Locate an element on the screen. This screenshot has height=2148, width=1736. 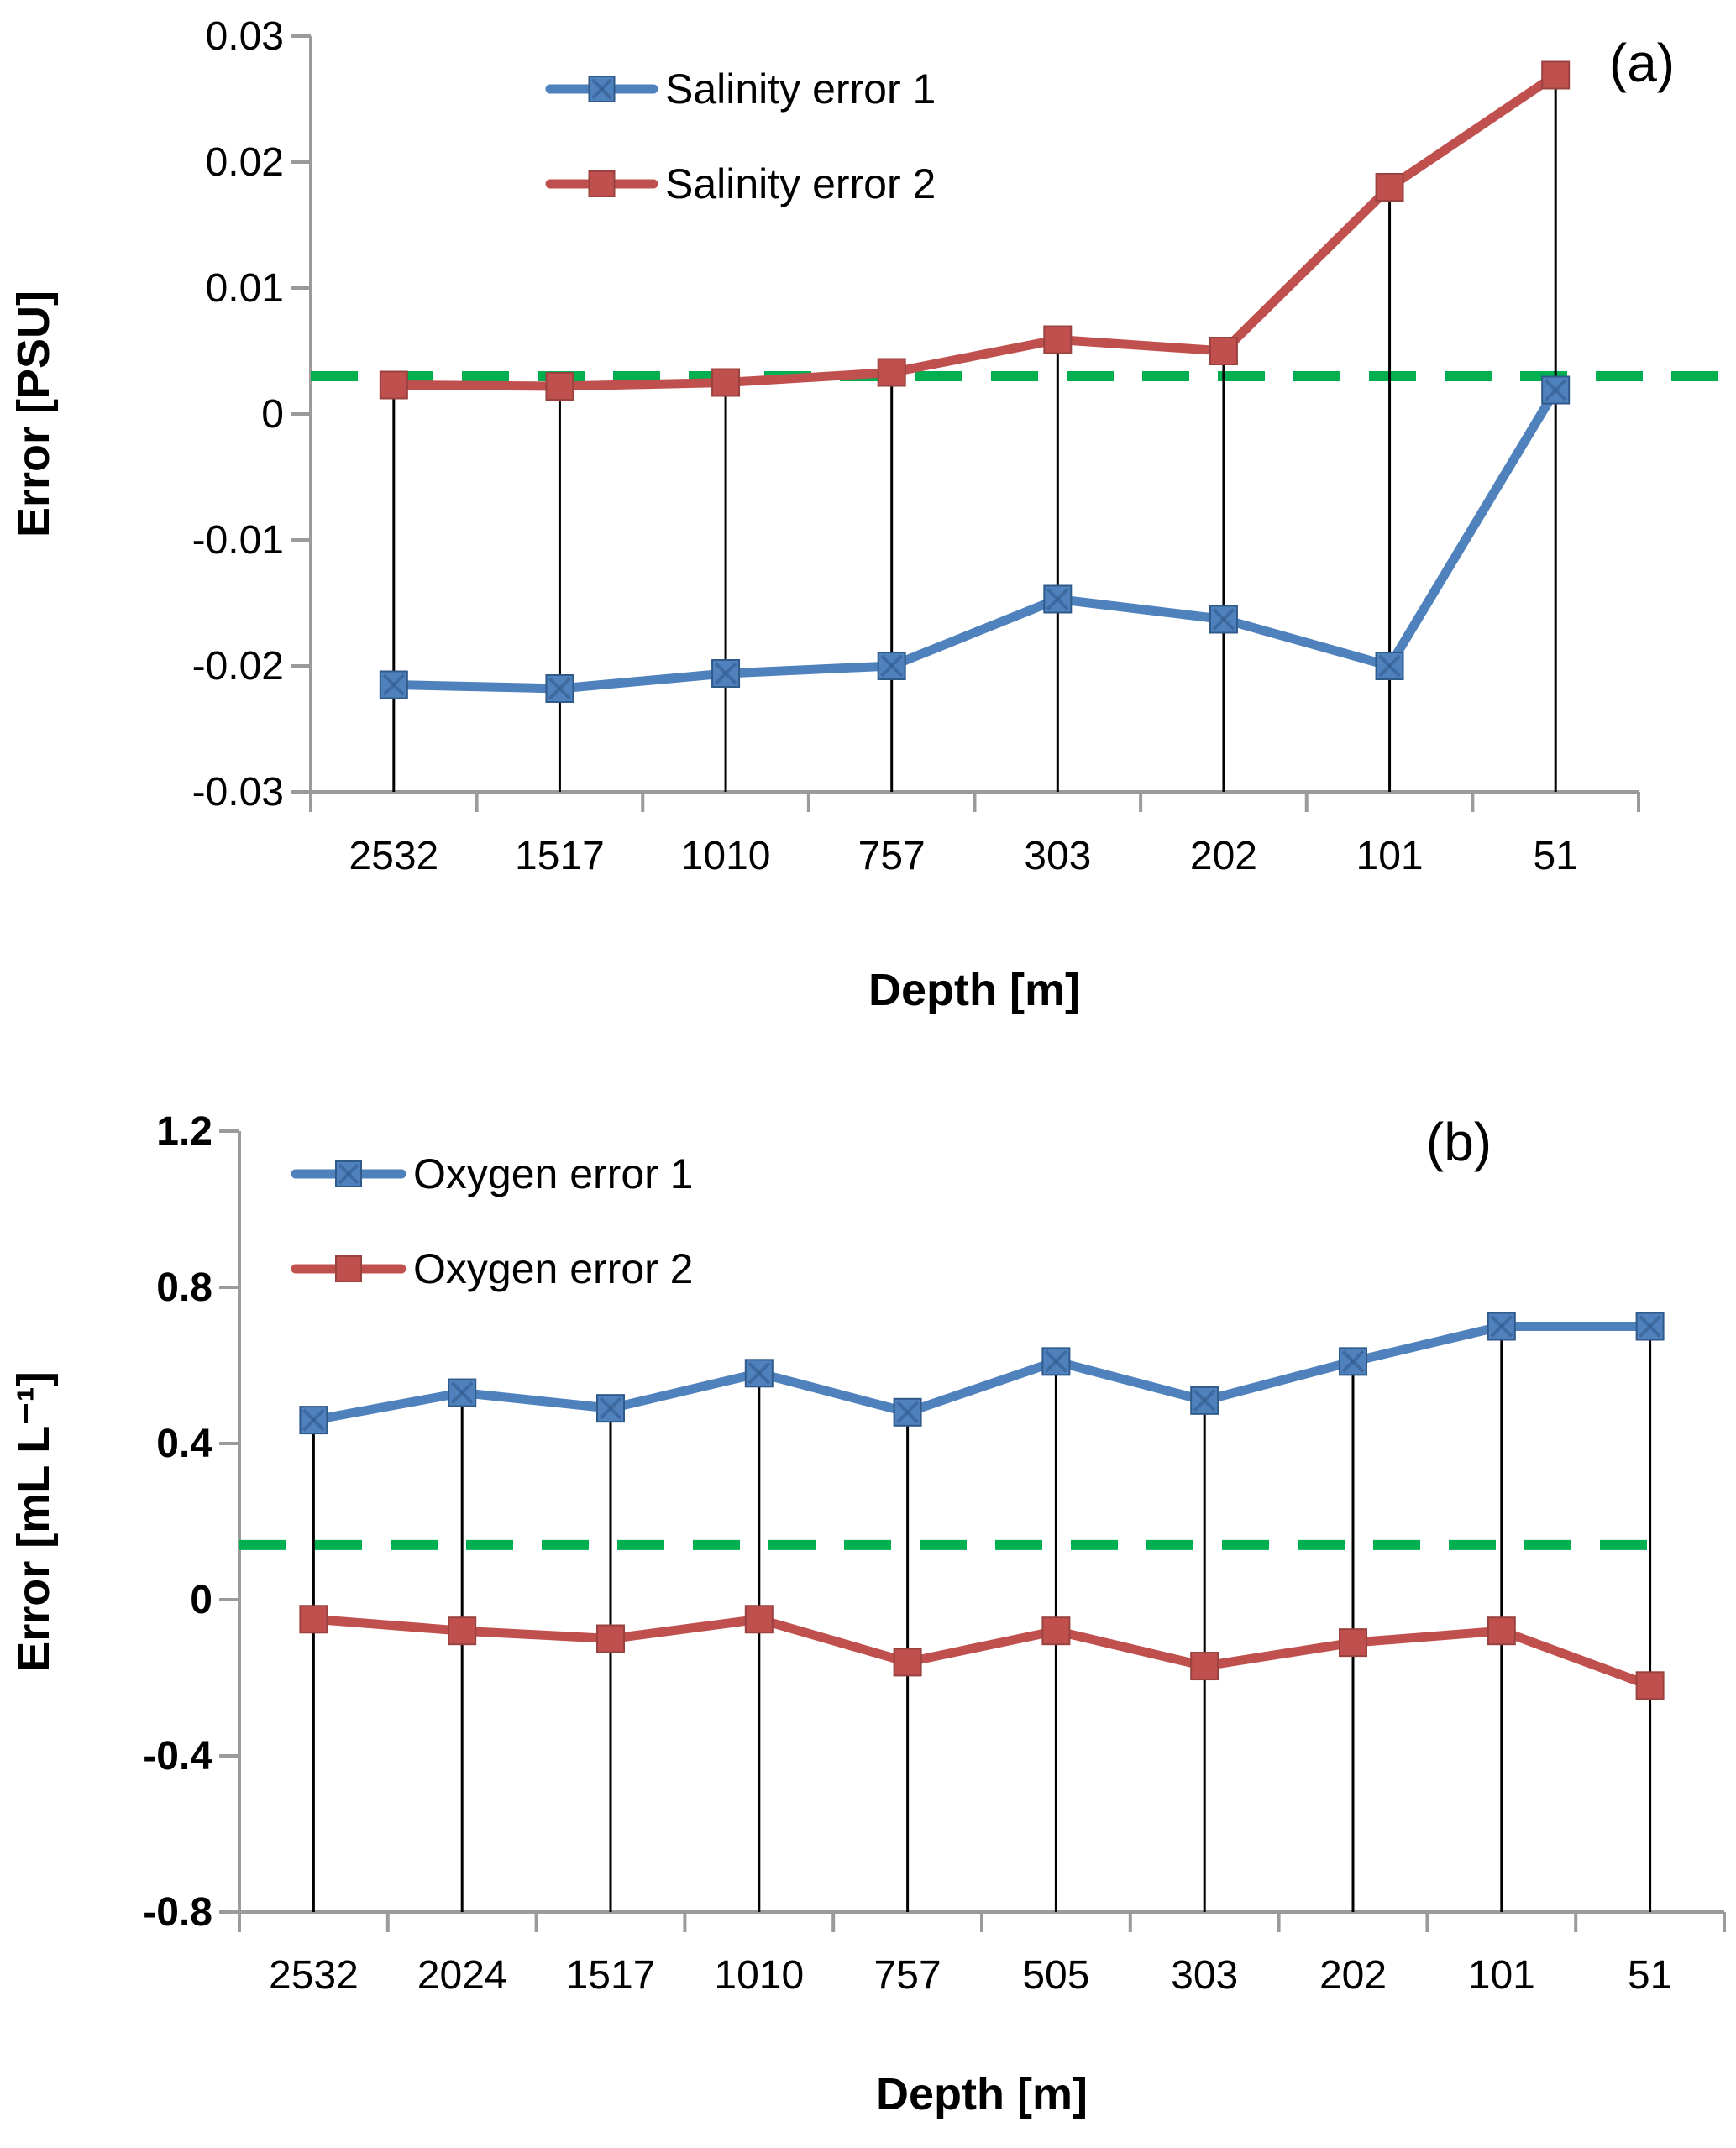
panel-a-y-tick-label-0.03: 0.03 is located at coordinates (245, 36).